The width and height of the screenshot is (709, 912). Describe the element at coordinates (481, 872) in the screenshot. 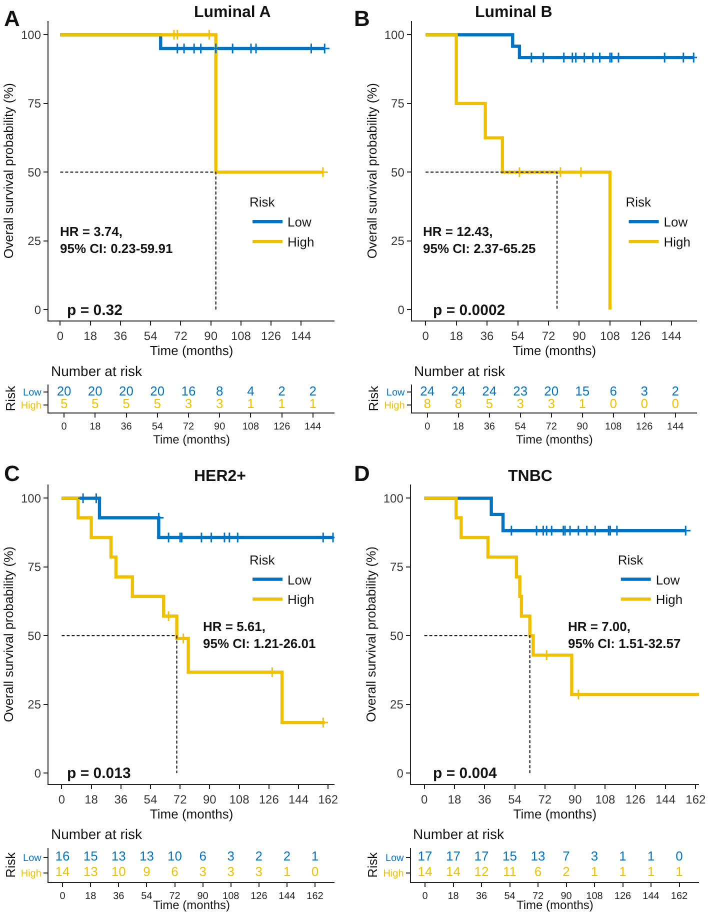

I see `data-label: 12` at that location.